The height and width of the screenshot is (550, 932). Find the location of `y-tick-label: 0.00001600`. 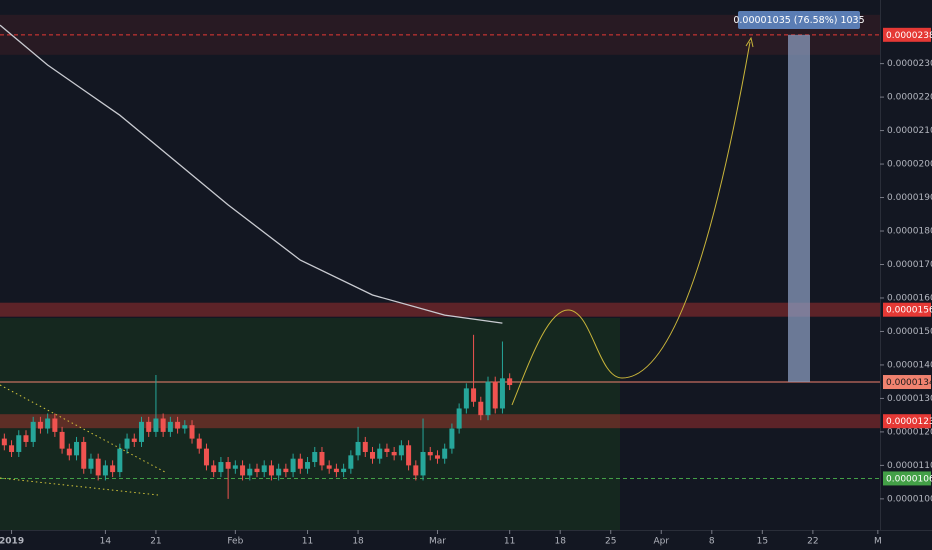

y-tick-label: 0.00001600 is located at coordinates (909, 298).